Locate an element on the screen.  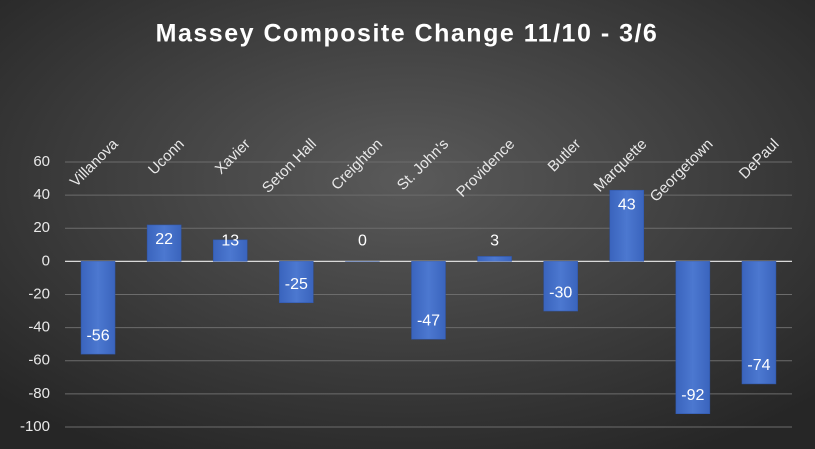
data-label: 22 is located at coordinates (164, 239).